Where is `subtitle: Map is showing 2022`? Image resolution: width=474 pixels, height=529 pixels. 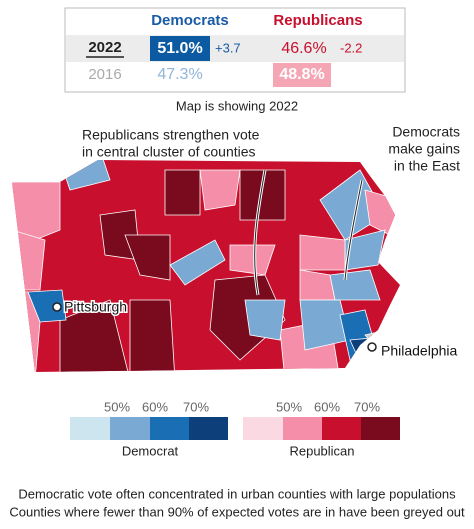 subtitle: Map is showing 2022 is located at coordinates (237, 105).